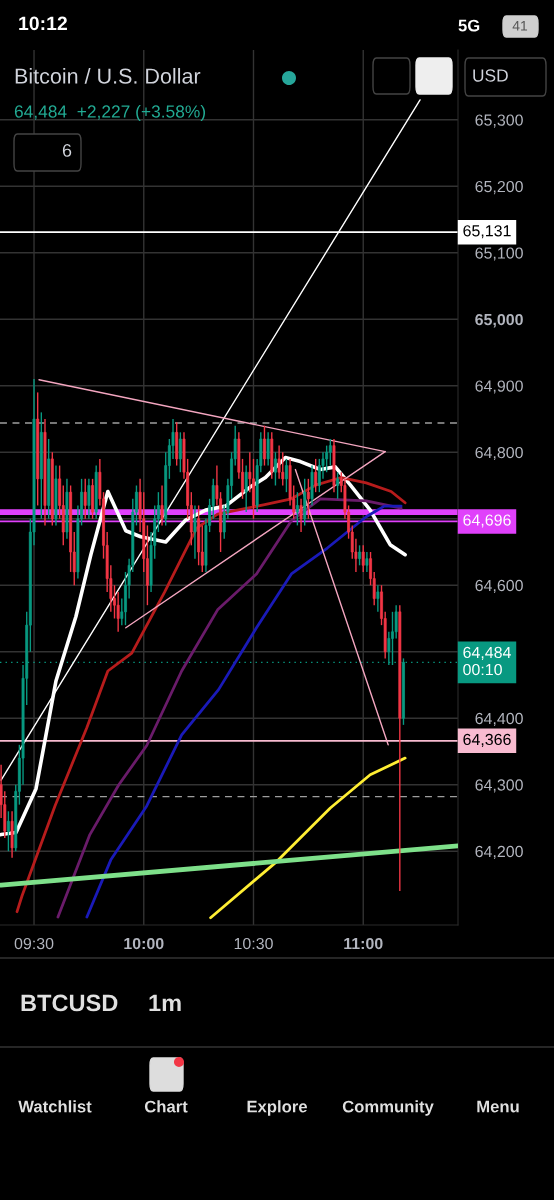 This screenshot has width=554, height=1200. I want to click on ref-line-label: 64,696, so click(487, 521).